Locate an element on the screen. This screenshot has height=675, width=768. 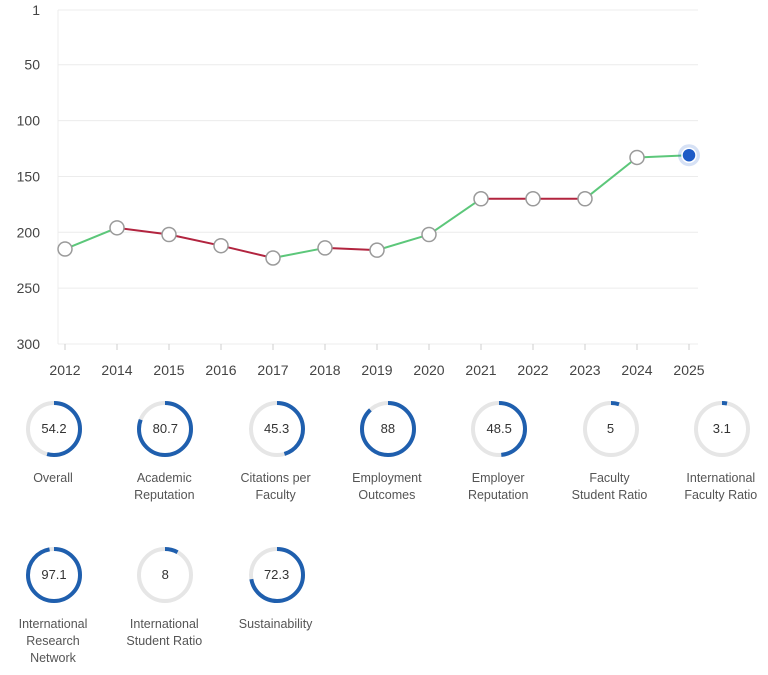
x-tick-label: 2025 is located at coordinates (688, 370).